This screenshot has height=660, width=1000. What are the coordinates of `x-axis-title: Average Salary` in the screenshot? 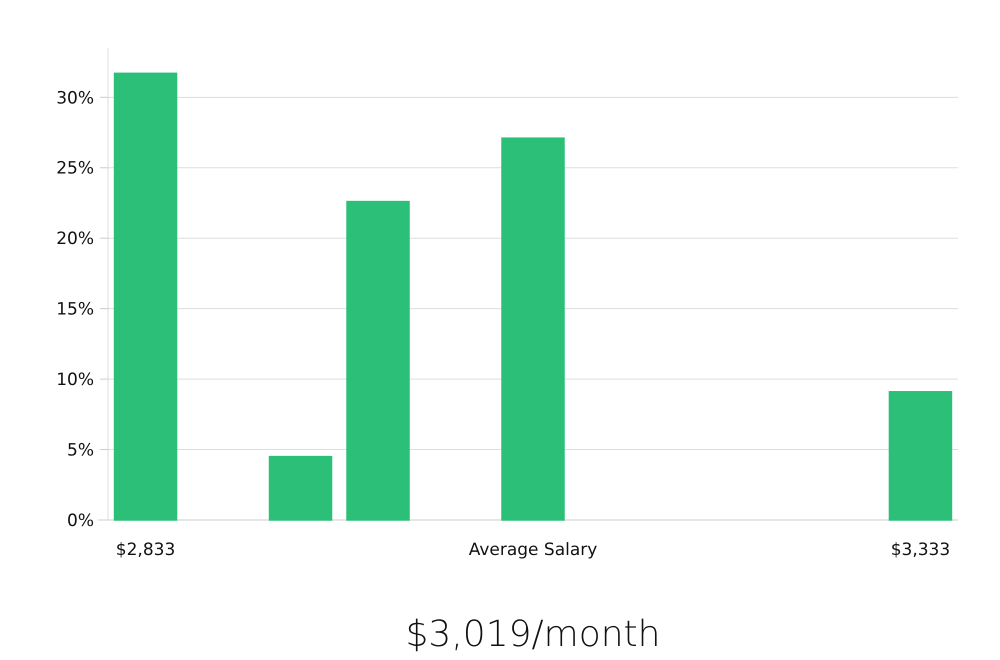 It's located at (533, 550).